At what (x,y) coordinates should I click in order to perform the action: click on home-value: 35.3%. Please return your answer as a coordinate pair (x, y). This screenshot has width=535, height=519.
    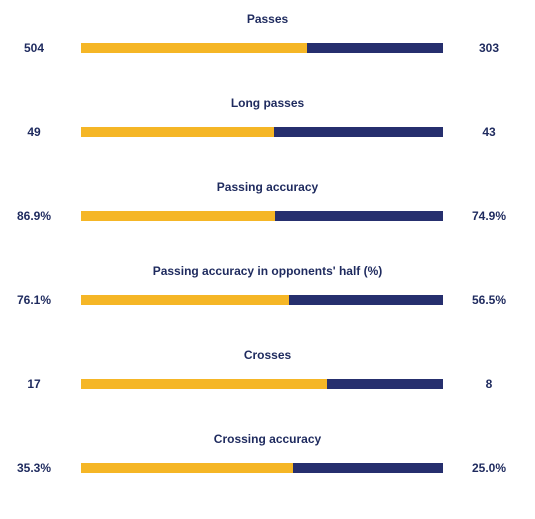
    Looking at the image, I should click on (34, 468).